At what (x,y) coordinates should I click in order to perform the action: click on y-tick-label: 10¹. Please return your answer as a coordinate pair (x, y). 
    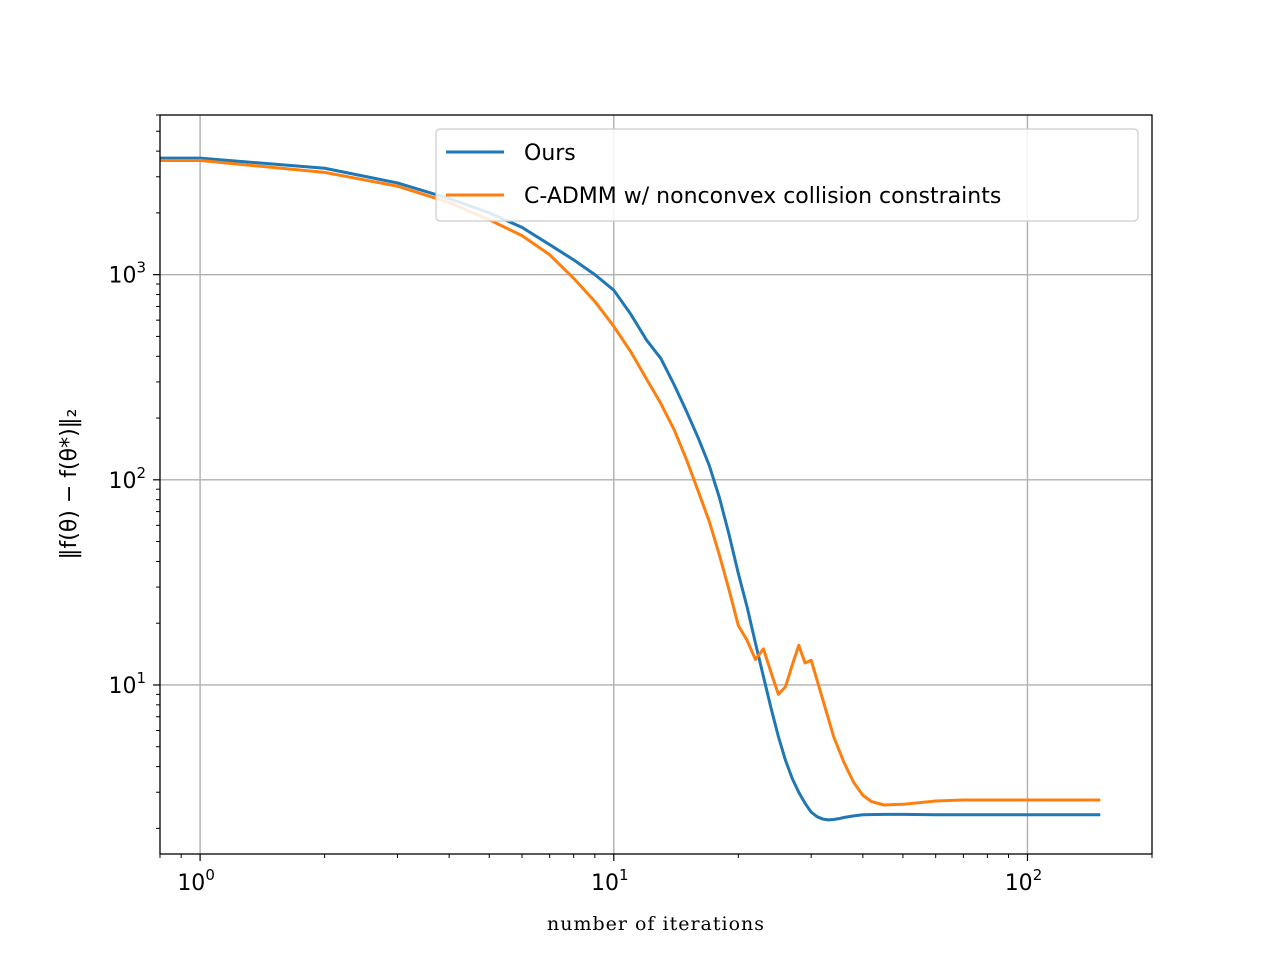
    Looking at the image, I should click on (127, 684).